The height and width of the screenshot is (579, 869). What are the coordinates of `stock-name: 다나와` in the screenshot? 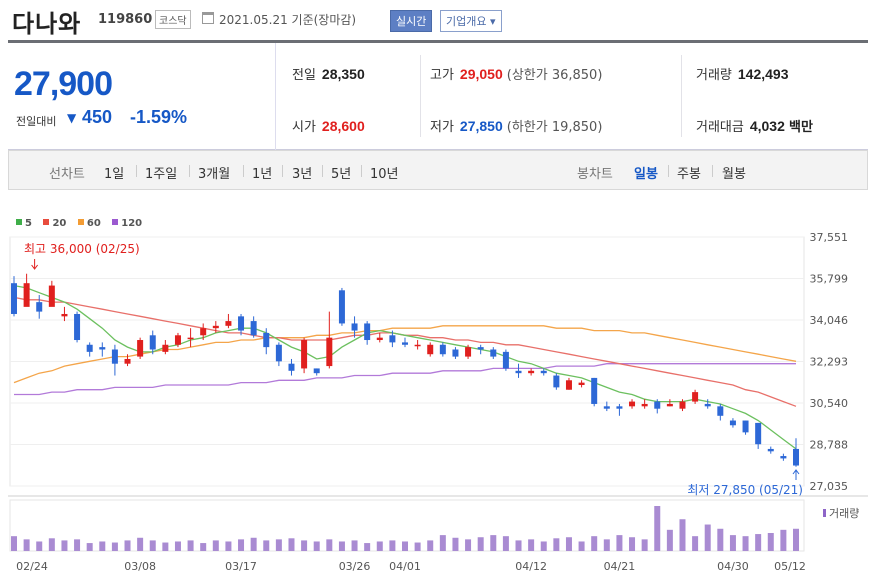 It's located at (47, 24).